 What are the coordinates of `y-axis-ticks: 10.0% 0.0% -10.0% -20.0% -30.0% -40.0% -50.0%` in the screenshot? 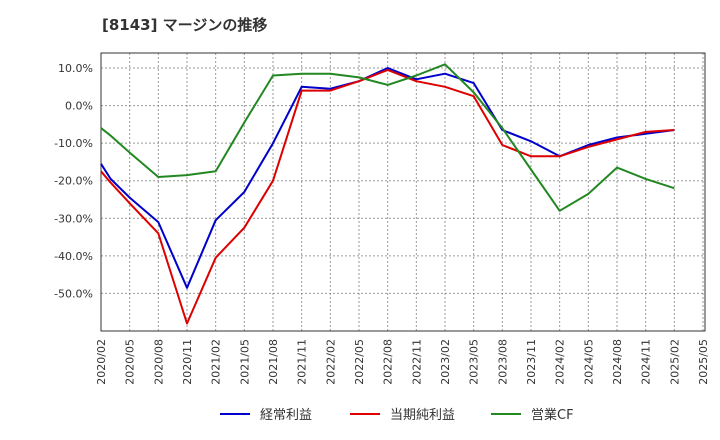 It's located at (73, 181).